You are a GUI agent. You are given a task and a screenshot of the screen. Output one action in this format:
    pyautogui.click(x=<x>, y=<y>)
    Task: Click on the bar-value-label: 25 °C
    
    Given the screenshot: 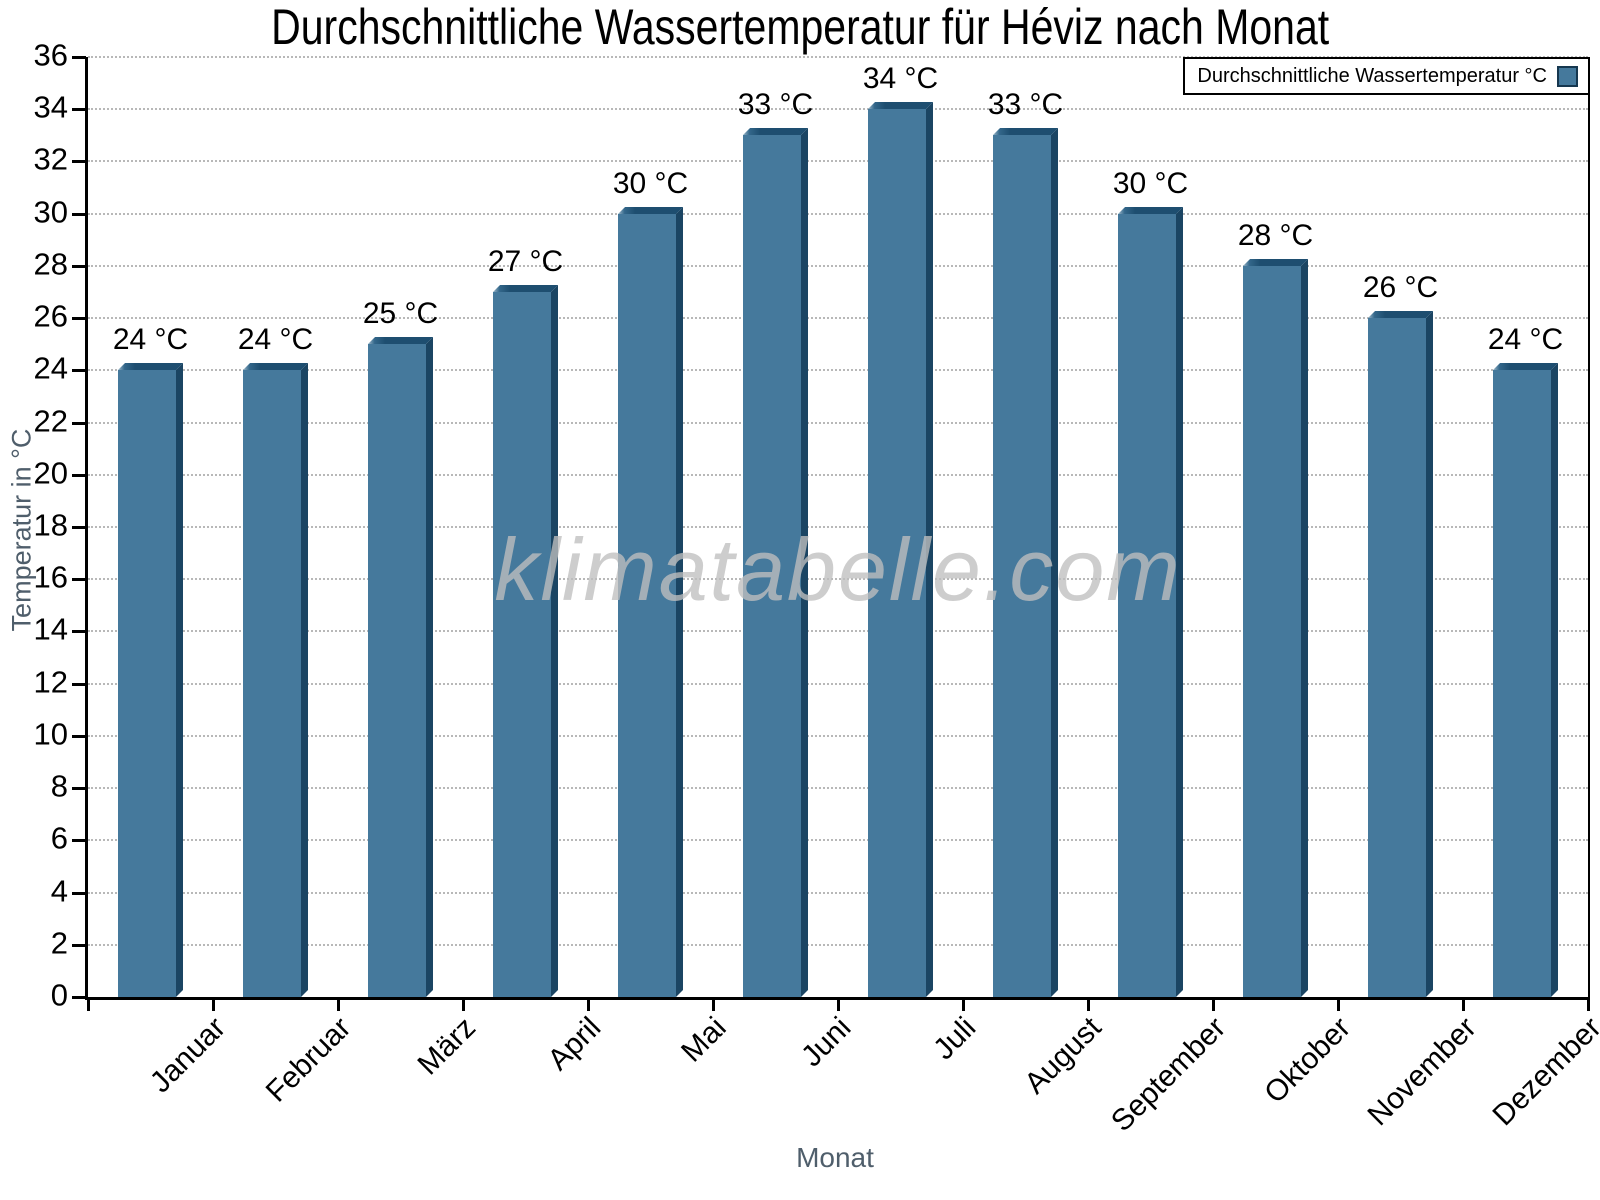 What is the action you would take?
    pyautogui.click(x=400, y=313)
    